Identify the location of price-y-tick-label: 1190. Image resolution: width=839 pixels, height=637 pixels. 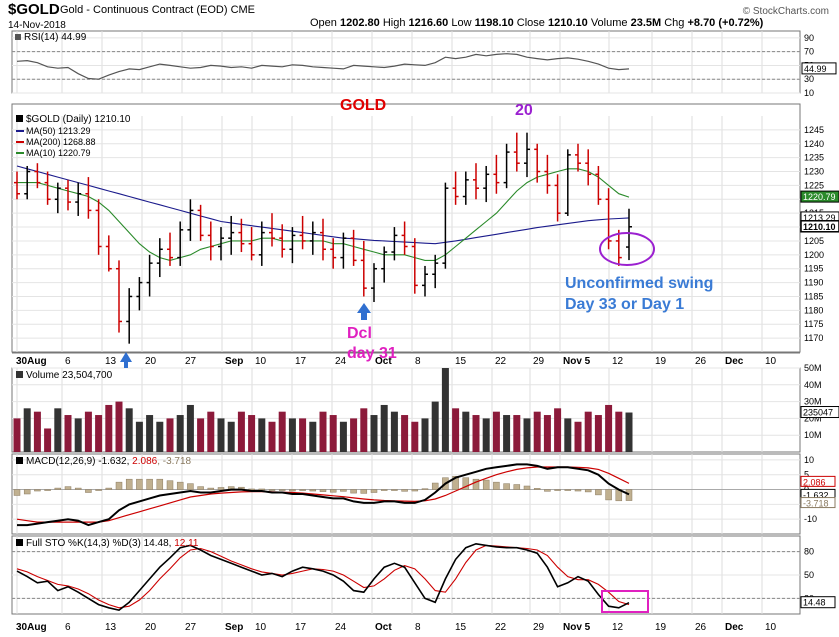
(813, 283).